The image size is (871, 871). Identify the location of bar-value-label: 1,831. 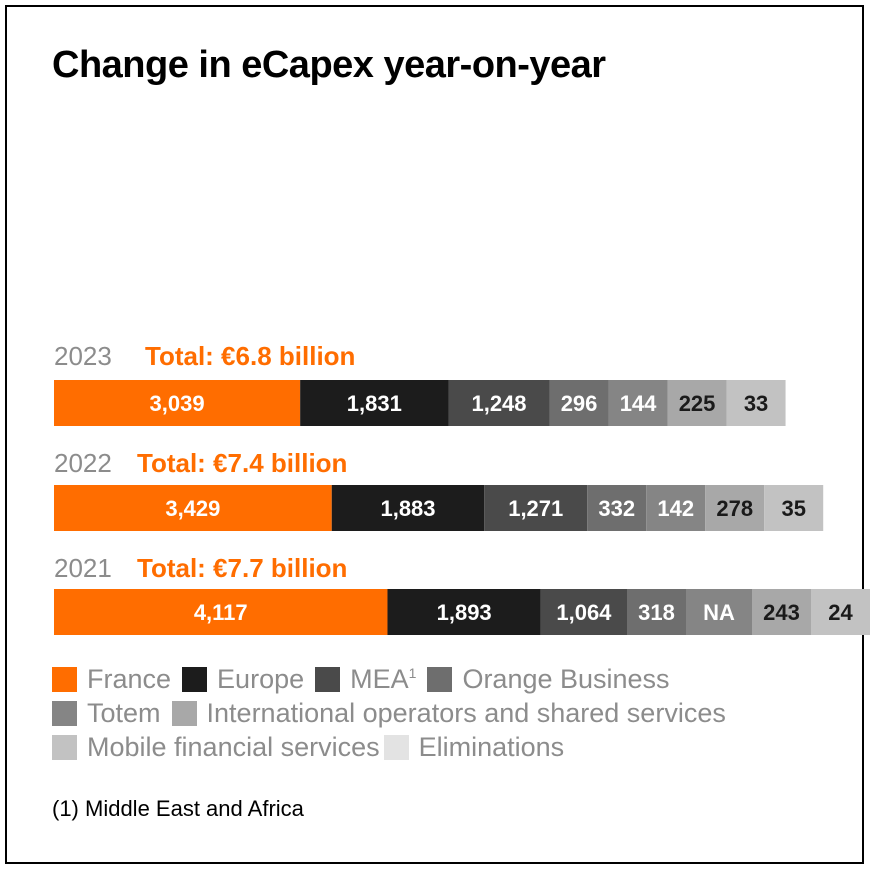
(374, 403).